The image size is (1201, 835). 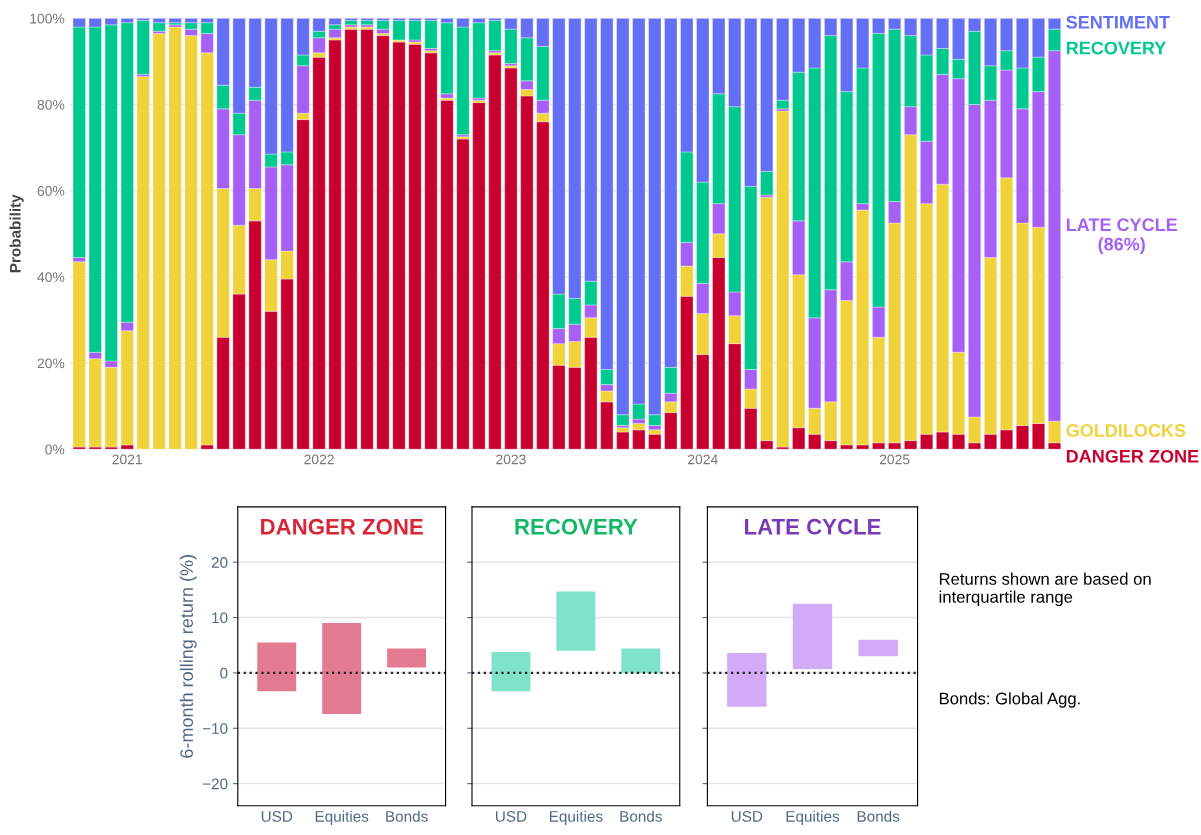 What do you see at coordinates (1045, 589) in the screenshot?
I see `text: Returns shown are based on interquartile range` at bounding box center [1045, 589].